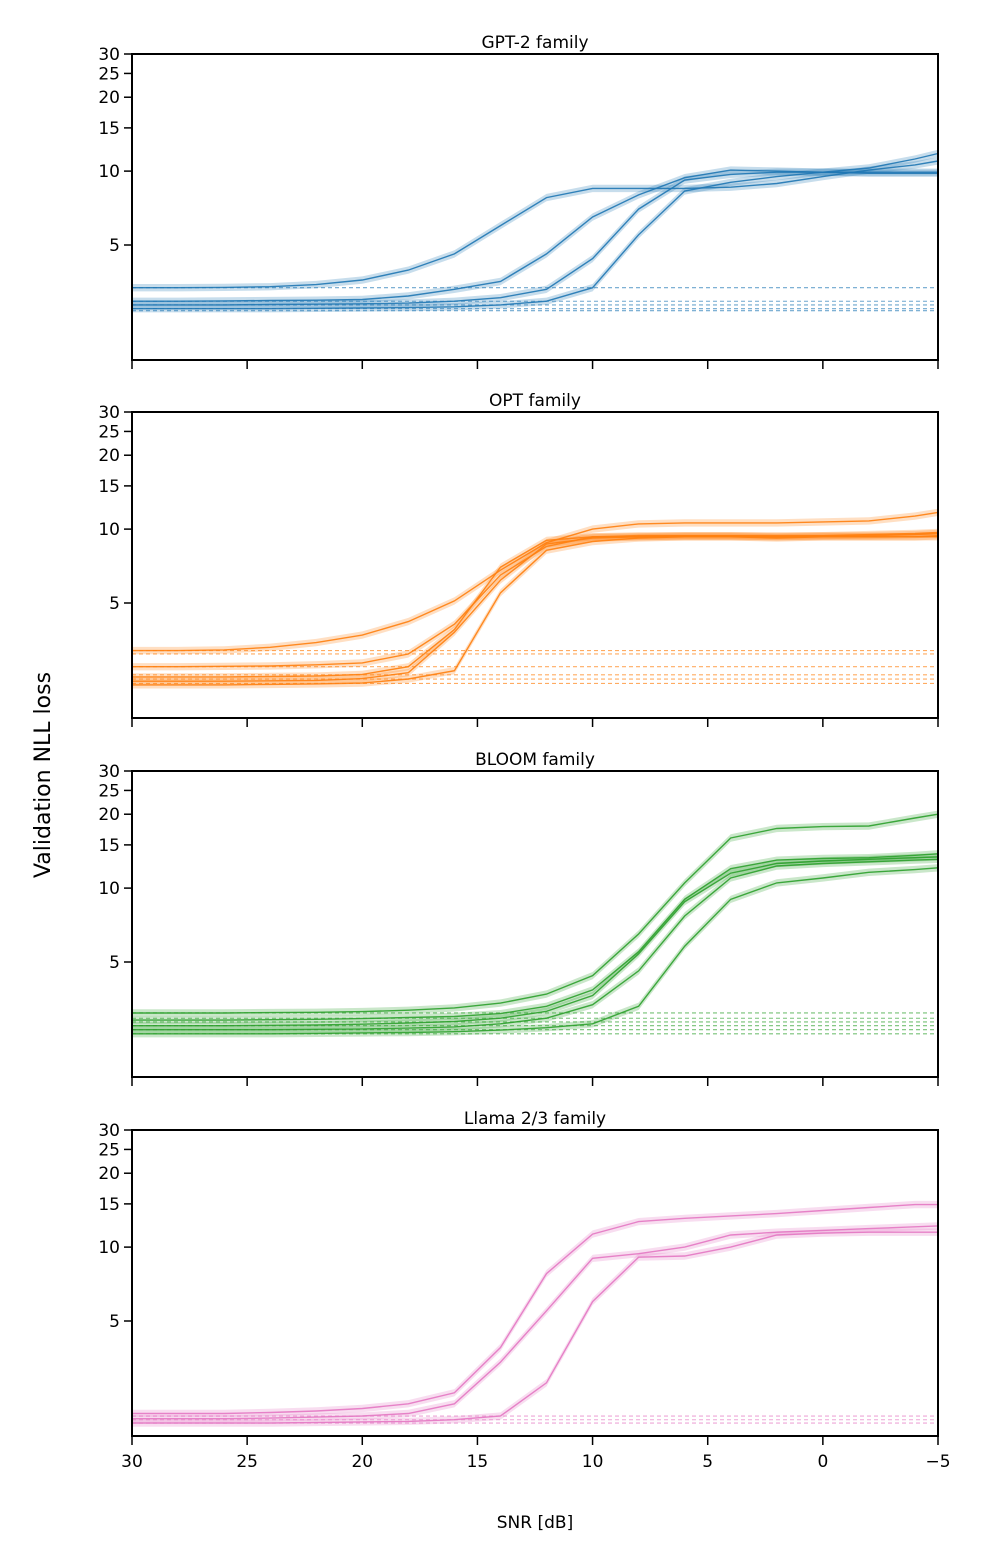  I want to click on x-tick-label: 15, so click(478, 1462).